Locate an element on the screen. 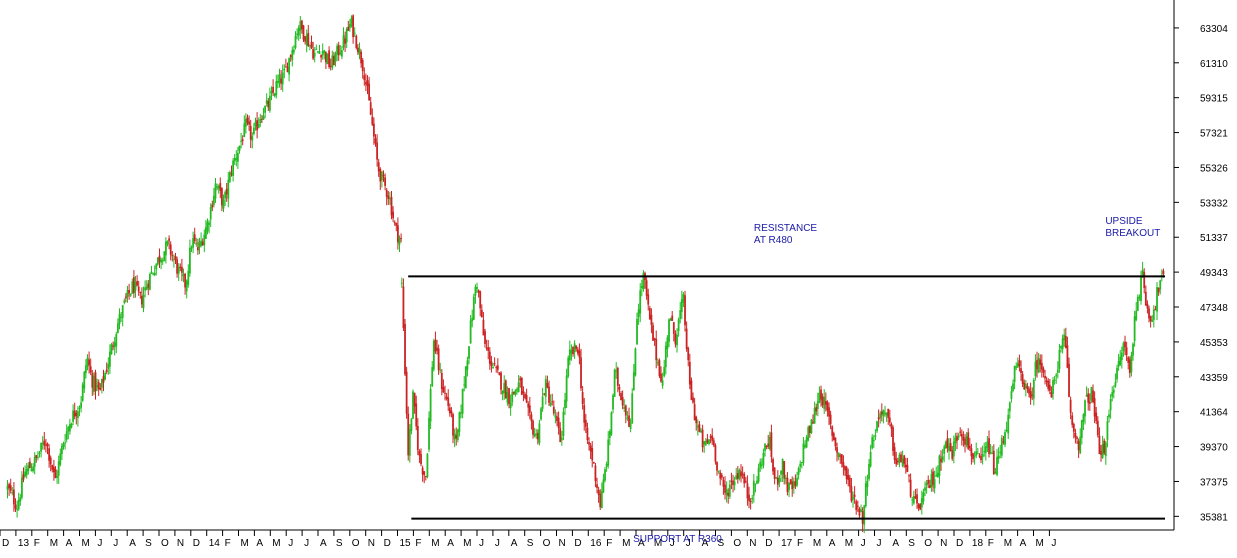  y-tick-label: 61310 is located at coordinates (1214, 64).